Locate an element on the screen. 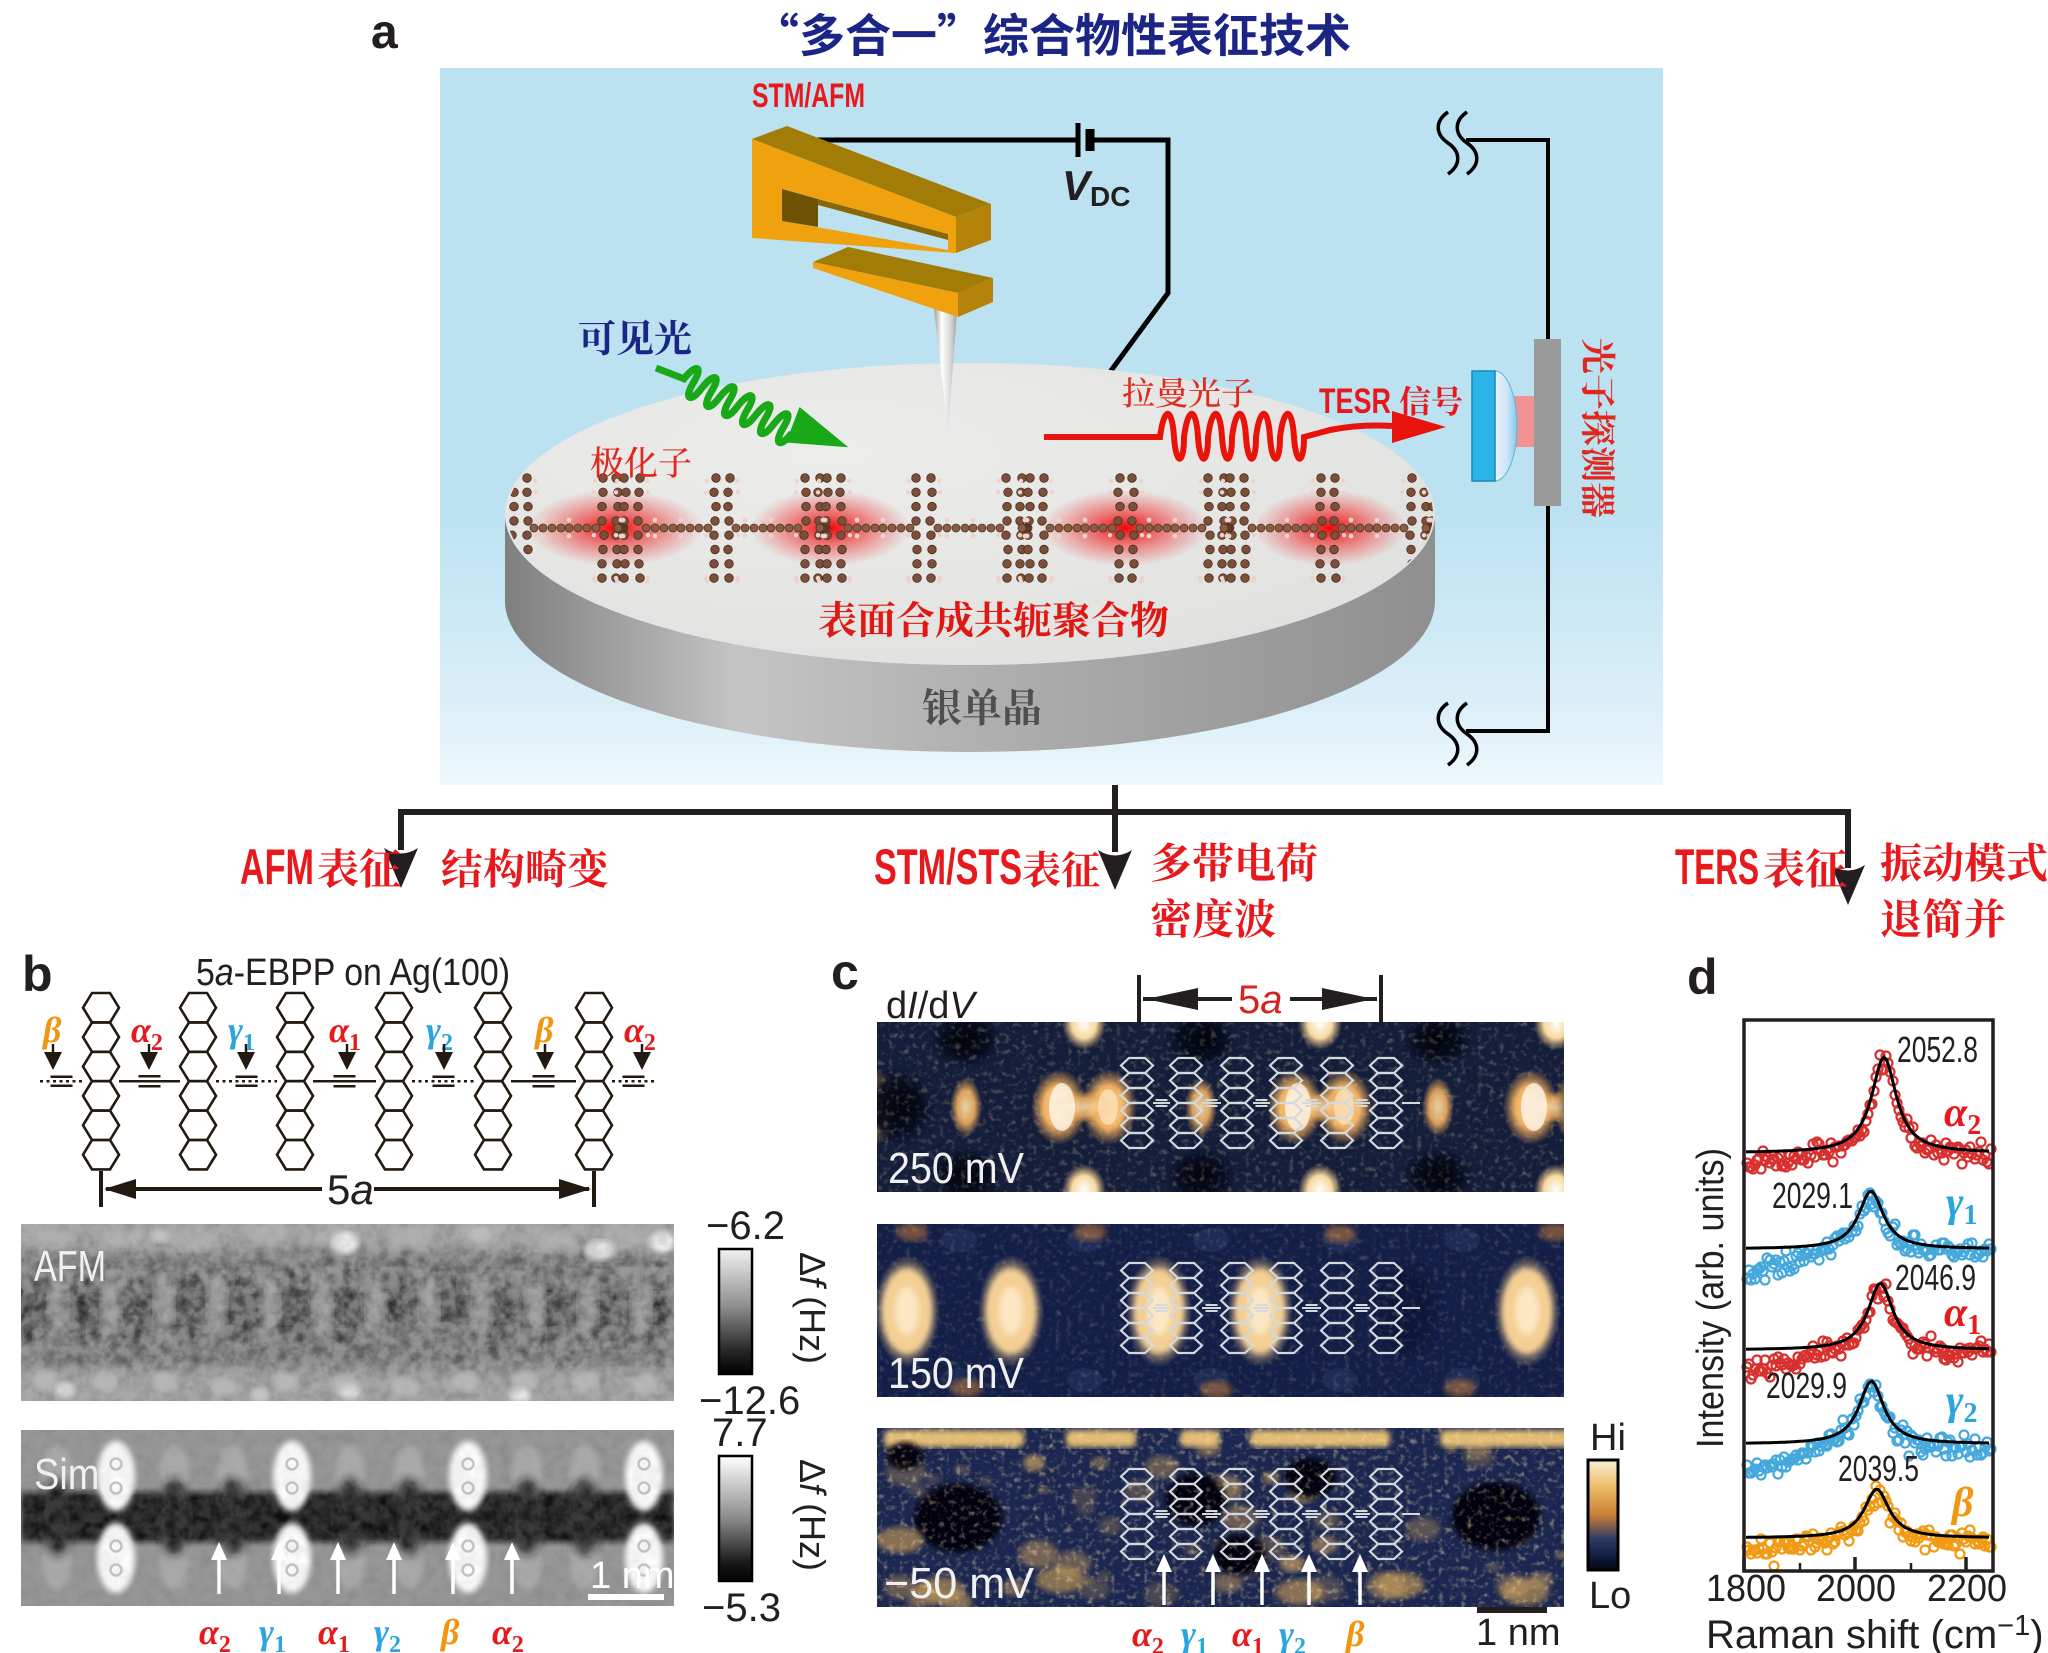 This screenshot has height=1653, width=2048. svg-text: b is located at coordinates (37, 974).